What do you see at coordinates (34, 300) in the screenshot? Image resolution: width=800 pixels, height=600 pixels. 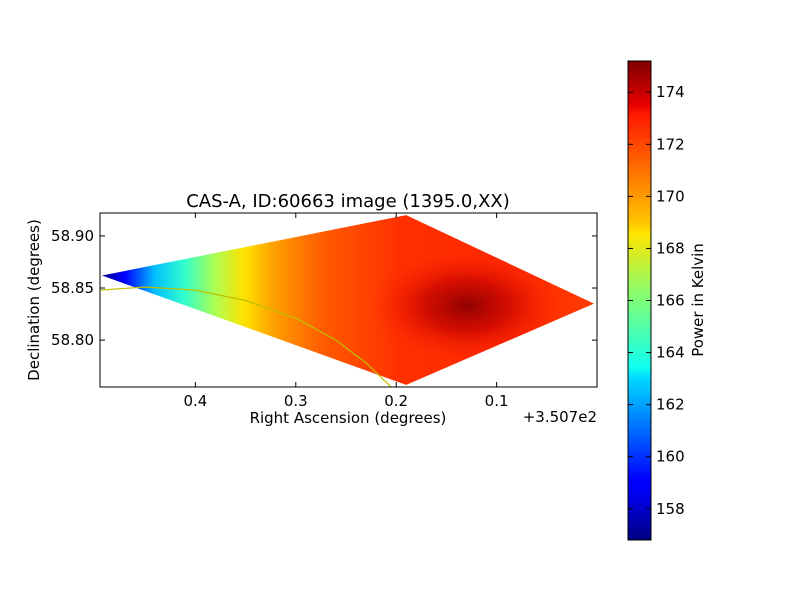 I see `y-axis-label: Declination (degrees)` at bounding box center [34, 300].